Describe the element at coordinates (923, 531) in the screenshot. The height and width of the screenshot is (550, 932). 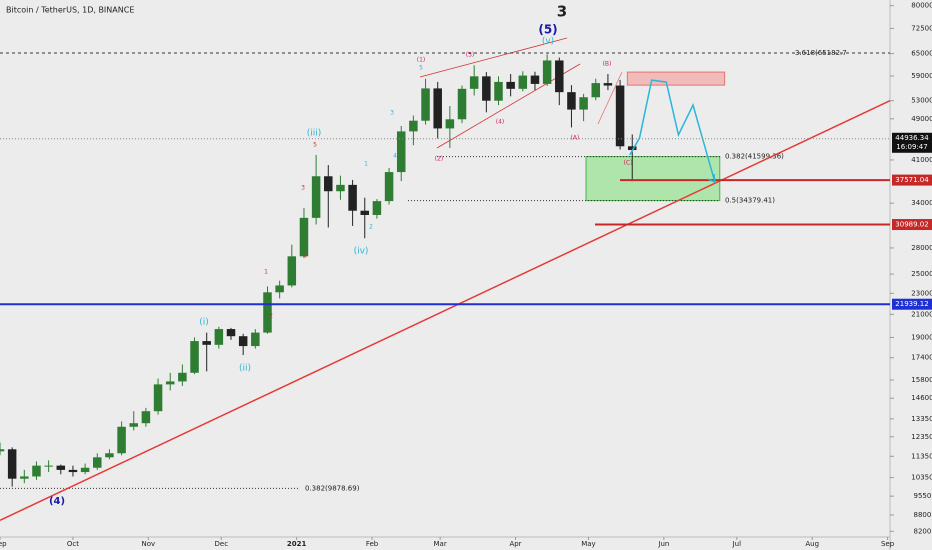
I see `y-tick-label: 8200.00` at that location.